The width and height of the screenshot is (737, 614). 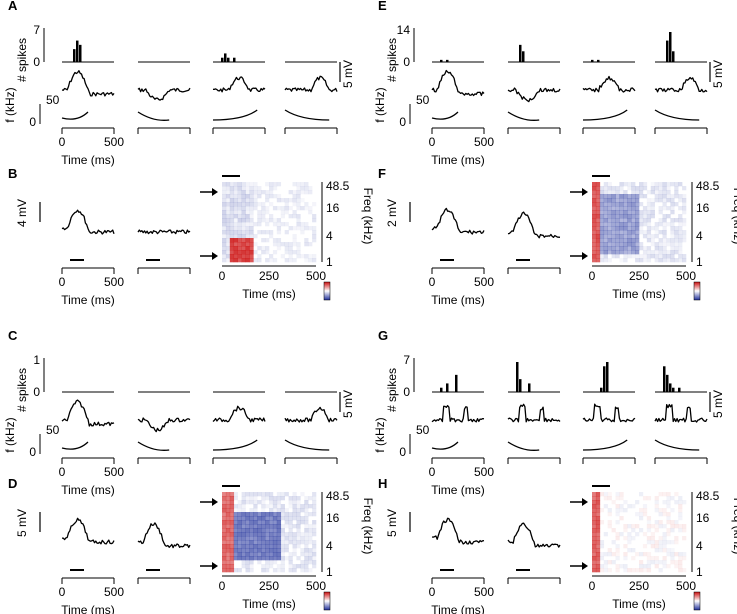 What do you see at coordinates (699, 546) in the screenshot?
I see `map-freq-tick-H-2: 4` at bounding box center [699, 546].